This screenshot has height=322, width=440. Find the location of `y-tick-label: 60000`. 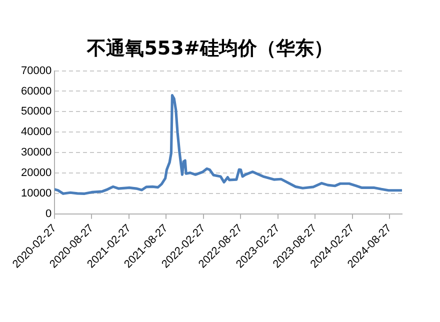

y-tick-label: 60000 is located at coordinates (36, 91).